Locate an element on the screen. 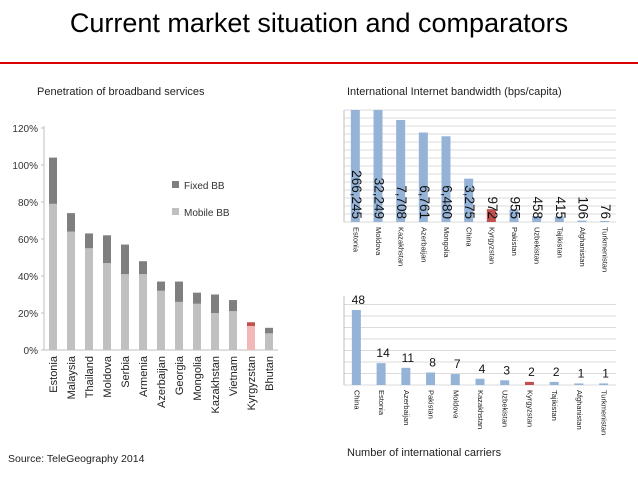 This screenshot has height=479, width=638. data-label: 14 is located at coordinates (383, 353).